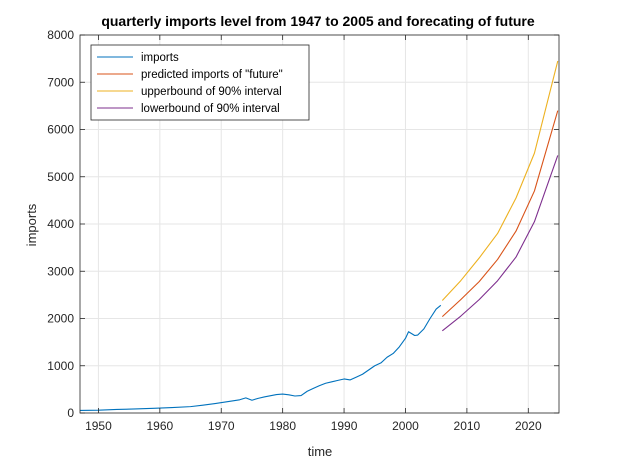 Image resolution: width=619 pixels, height=469 pixels. What do you see at coordinates (98, 426) in the screenshot?
I see `x-tick-label: 1950` at bounding box center [98, 426].